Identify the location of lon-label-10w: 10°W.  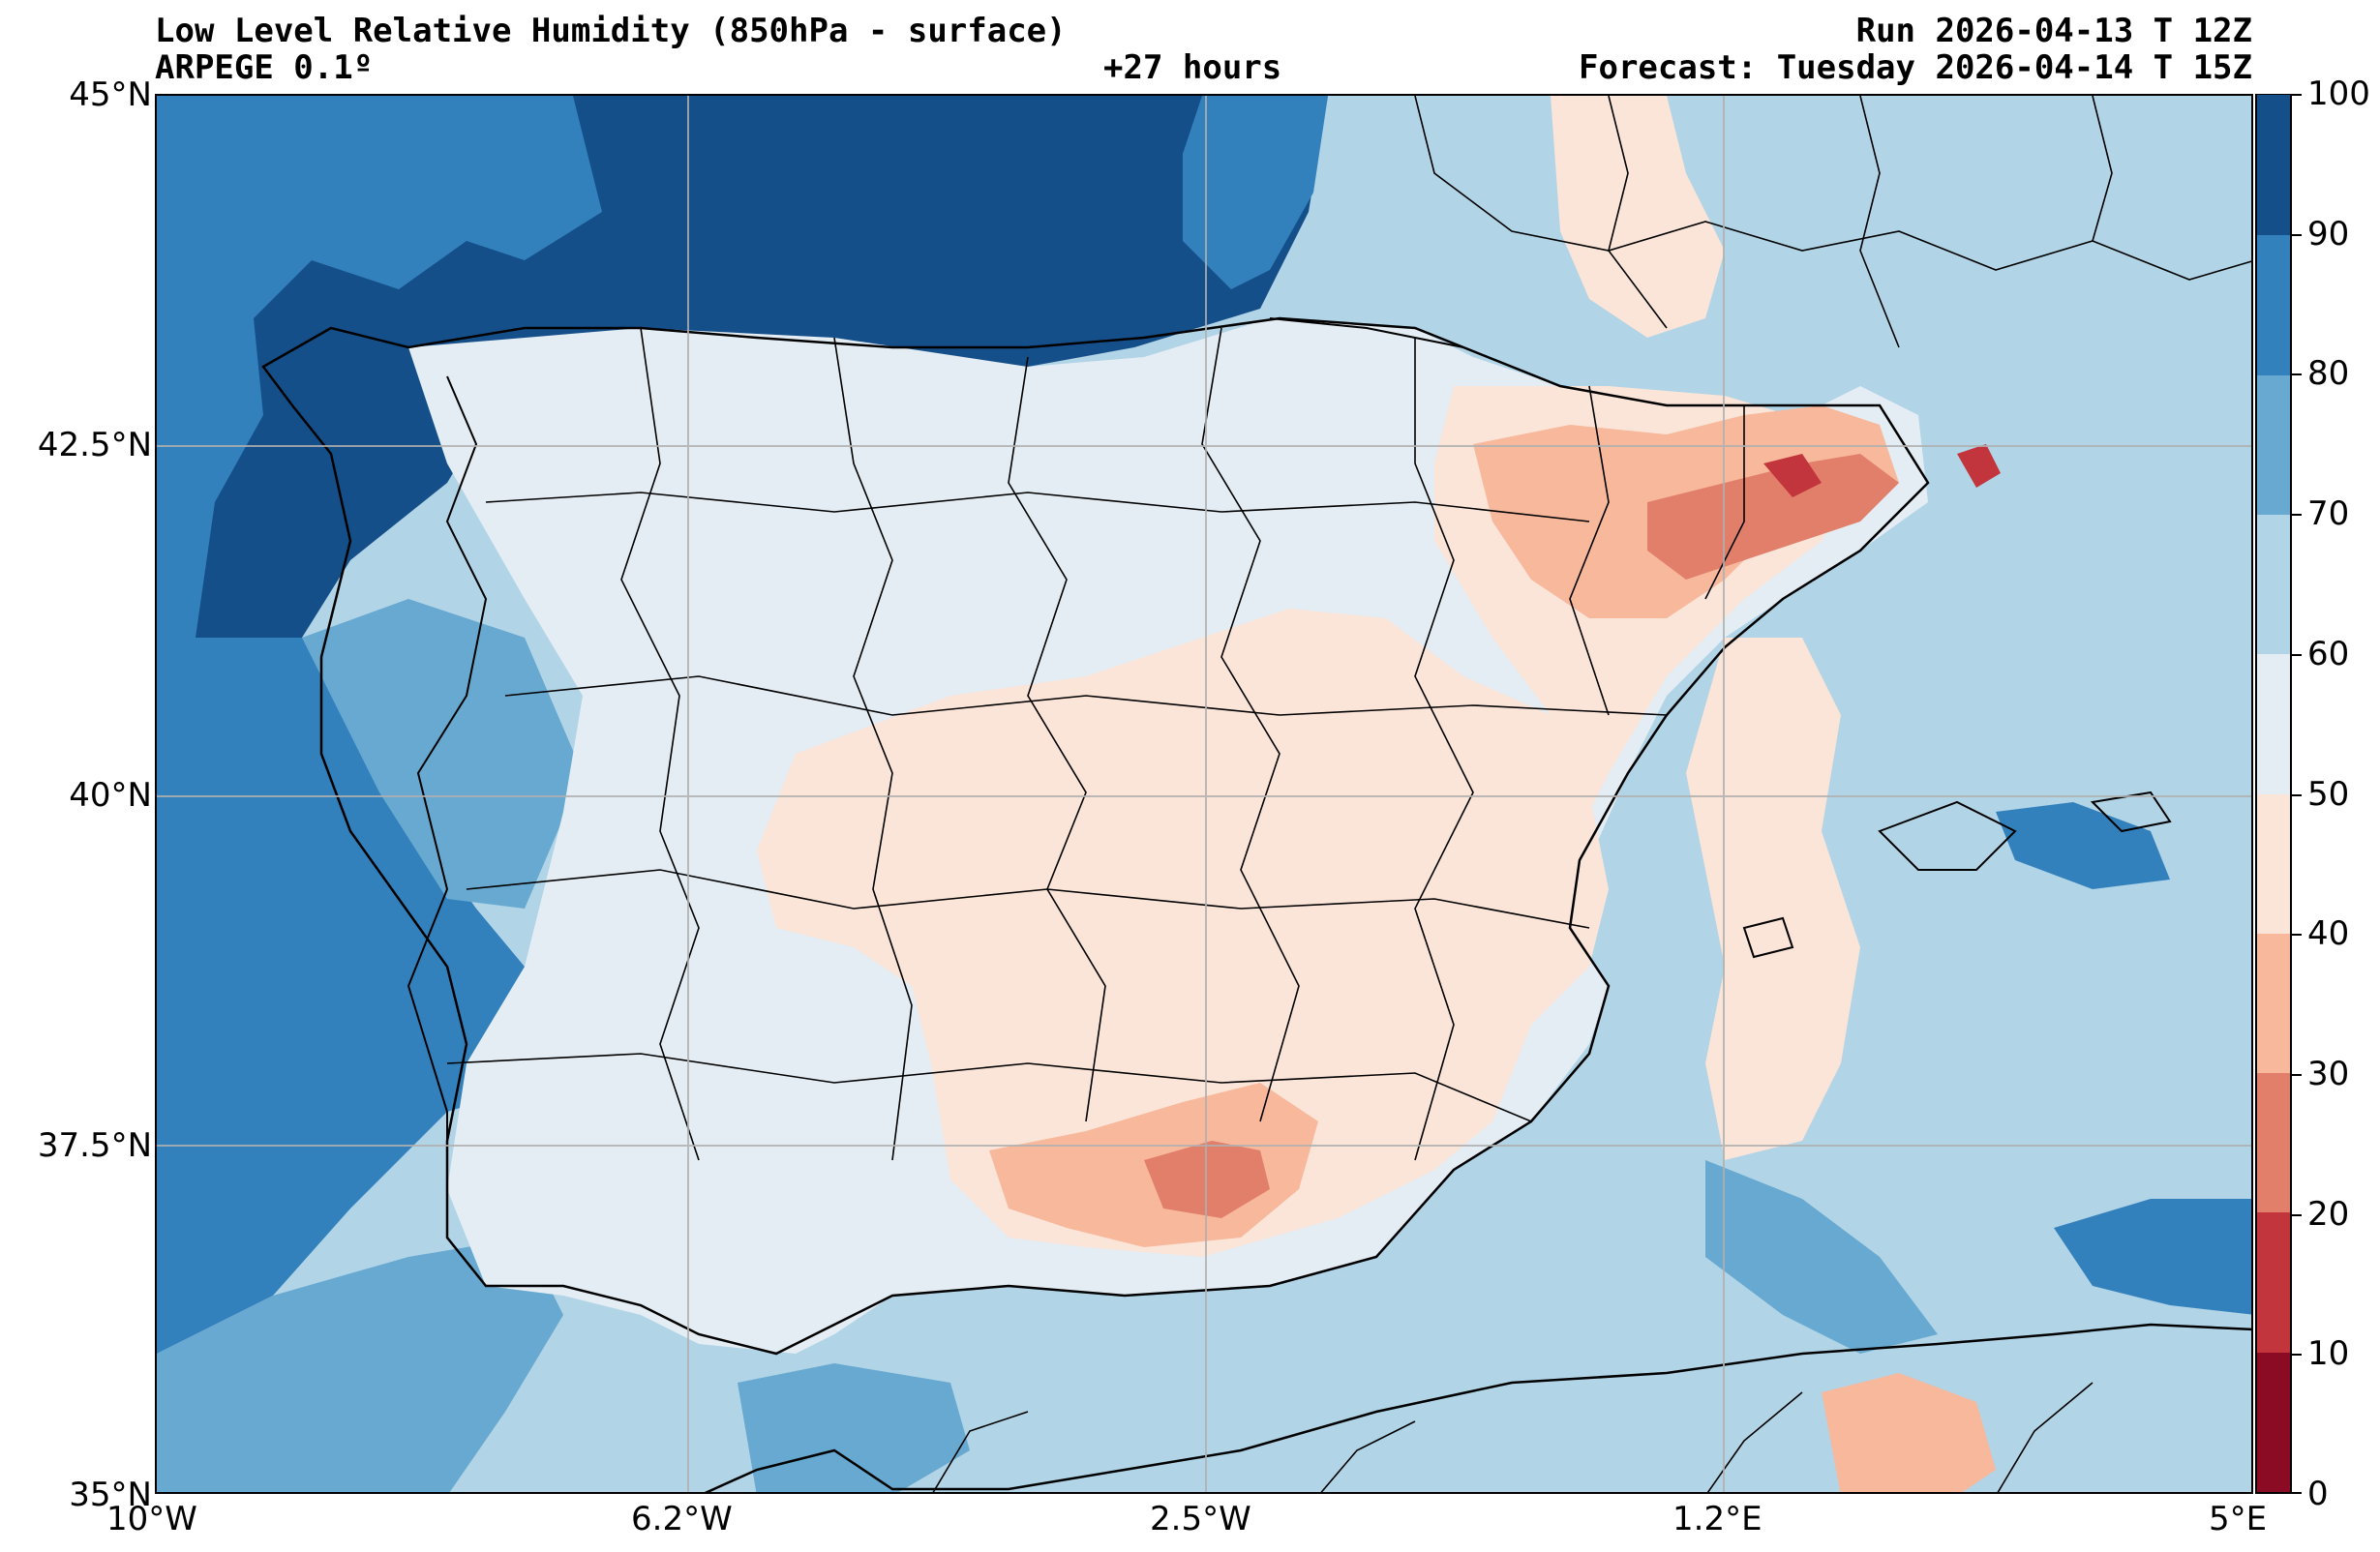
(152, 1519).